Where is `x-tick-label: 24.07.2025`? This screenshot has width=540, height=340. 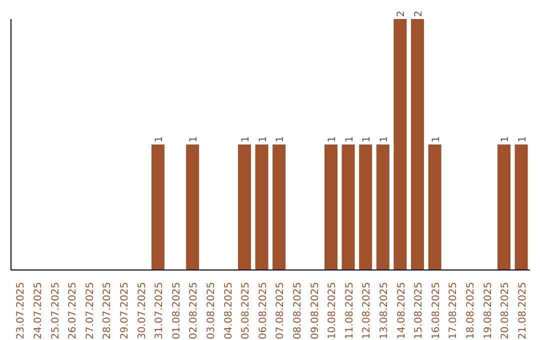 x-tick-label: 24.07.2025 is located at coordinates (38, 311).